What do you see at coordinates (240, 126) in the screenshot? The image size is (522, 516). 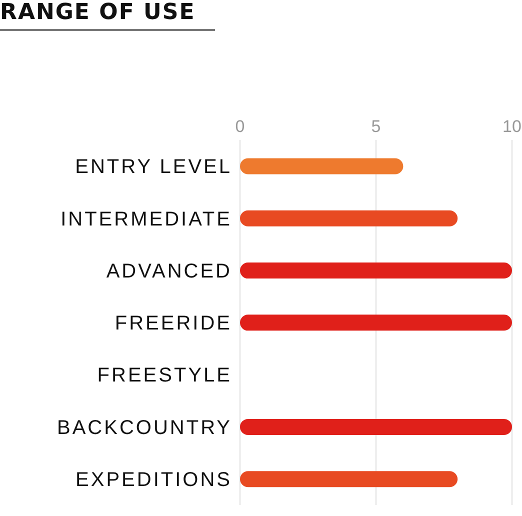 I see `x-tick-label: 0` at bounding box center [240, 126].